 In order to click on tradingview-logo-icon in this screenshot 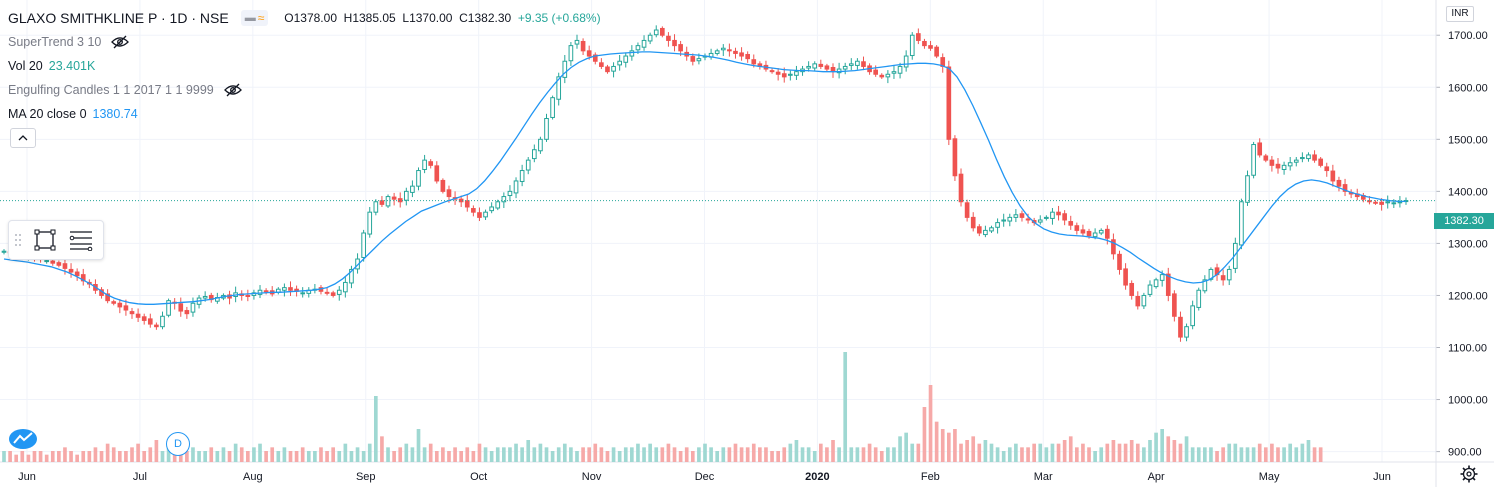, I will do `click(23, 437)`.